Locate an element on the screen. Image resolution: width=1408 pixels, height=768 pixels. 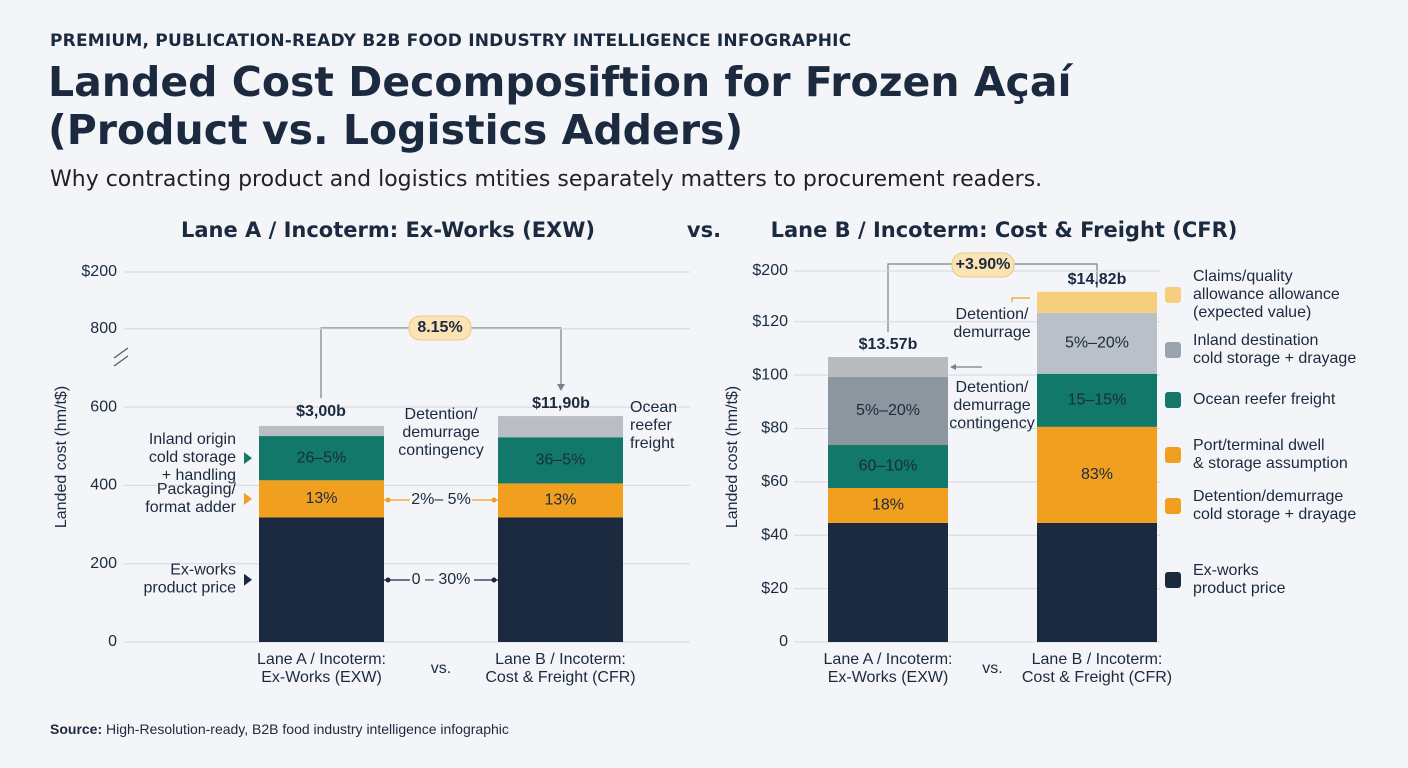
segment-label: $190 is located at coordinates (322, 579).